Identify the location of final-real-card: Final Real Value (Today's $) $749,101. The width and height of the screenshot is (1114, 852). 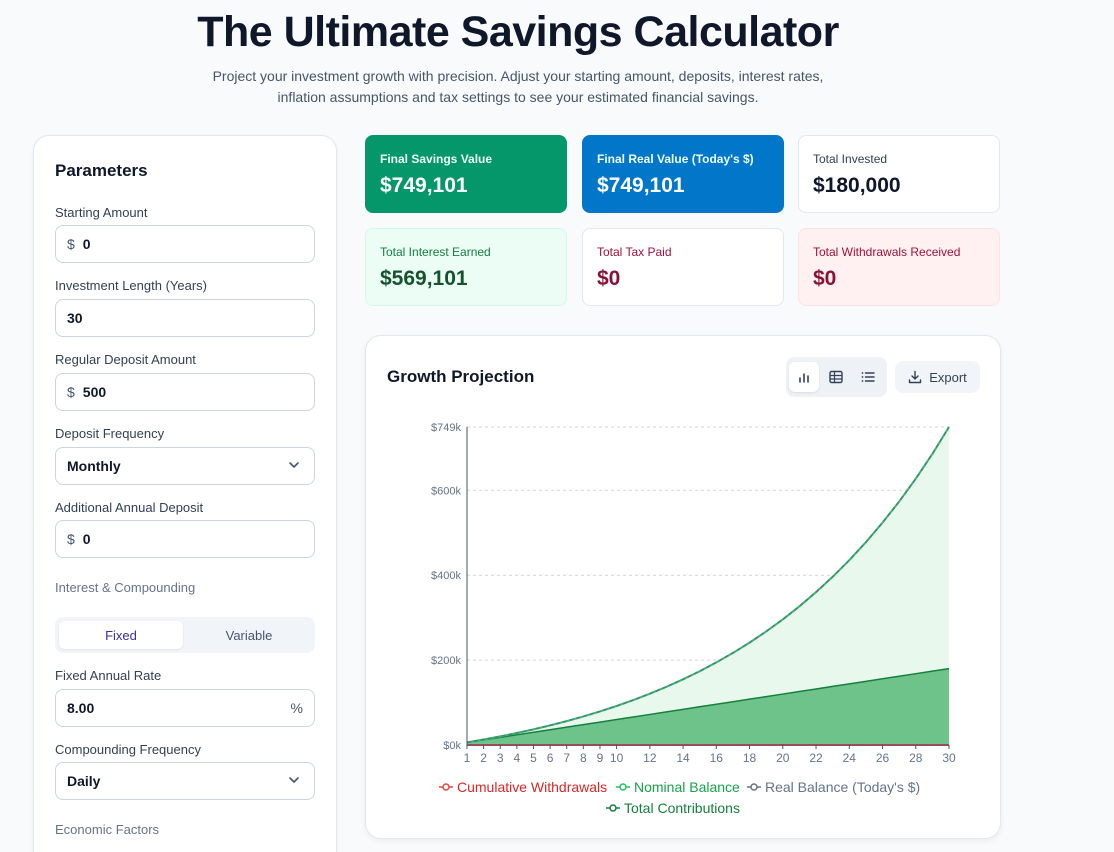
(683, 174).